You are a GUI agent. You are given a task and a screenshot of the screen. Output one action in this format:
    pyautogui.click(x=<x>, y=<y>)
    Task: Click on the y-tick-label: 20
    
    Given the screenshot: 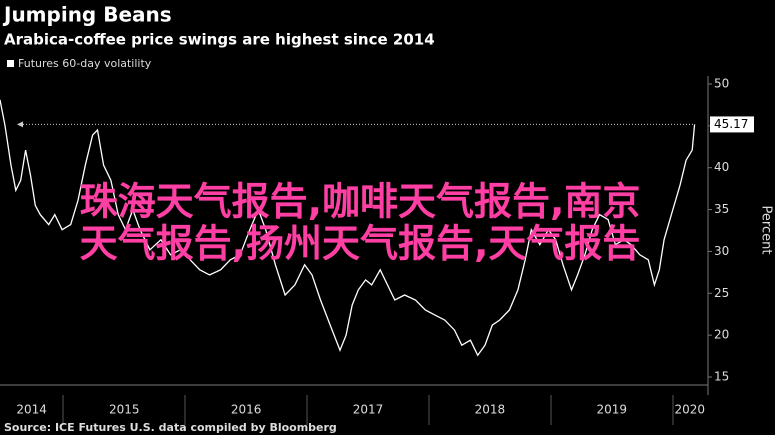 What is the action you would take?
    pyautogui.click(x=721, y=335)
    